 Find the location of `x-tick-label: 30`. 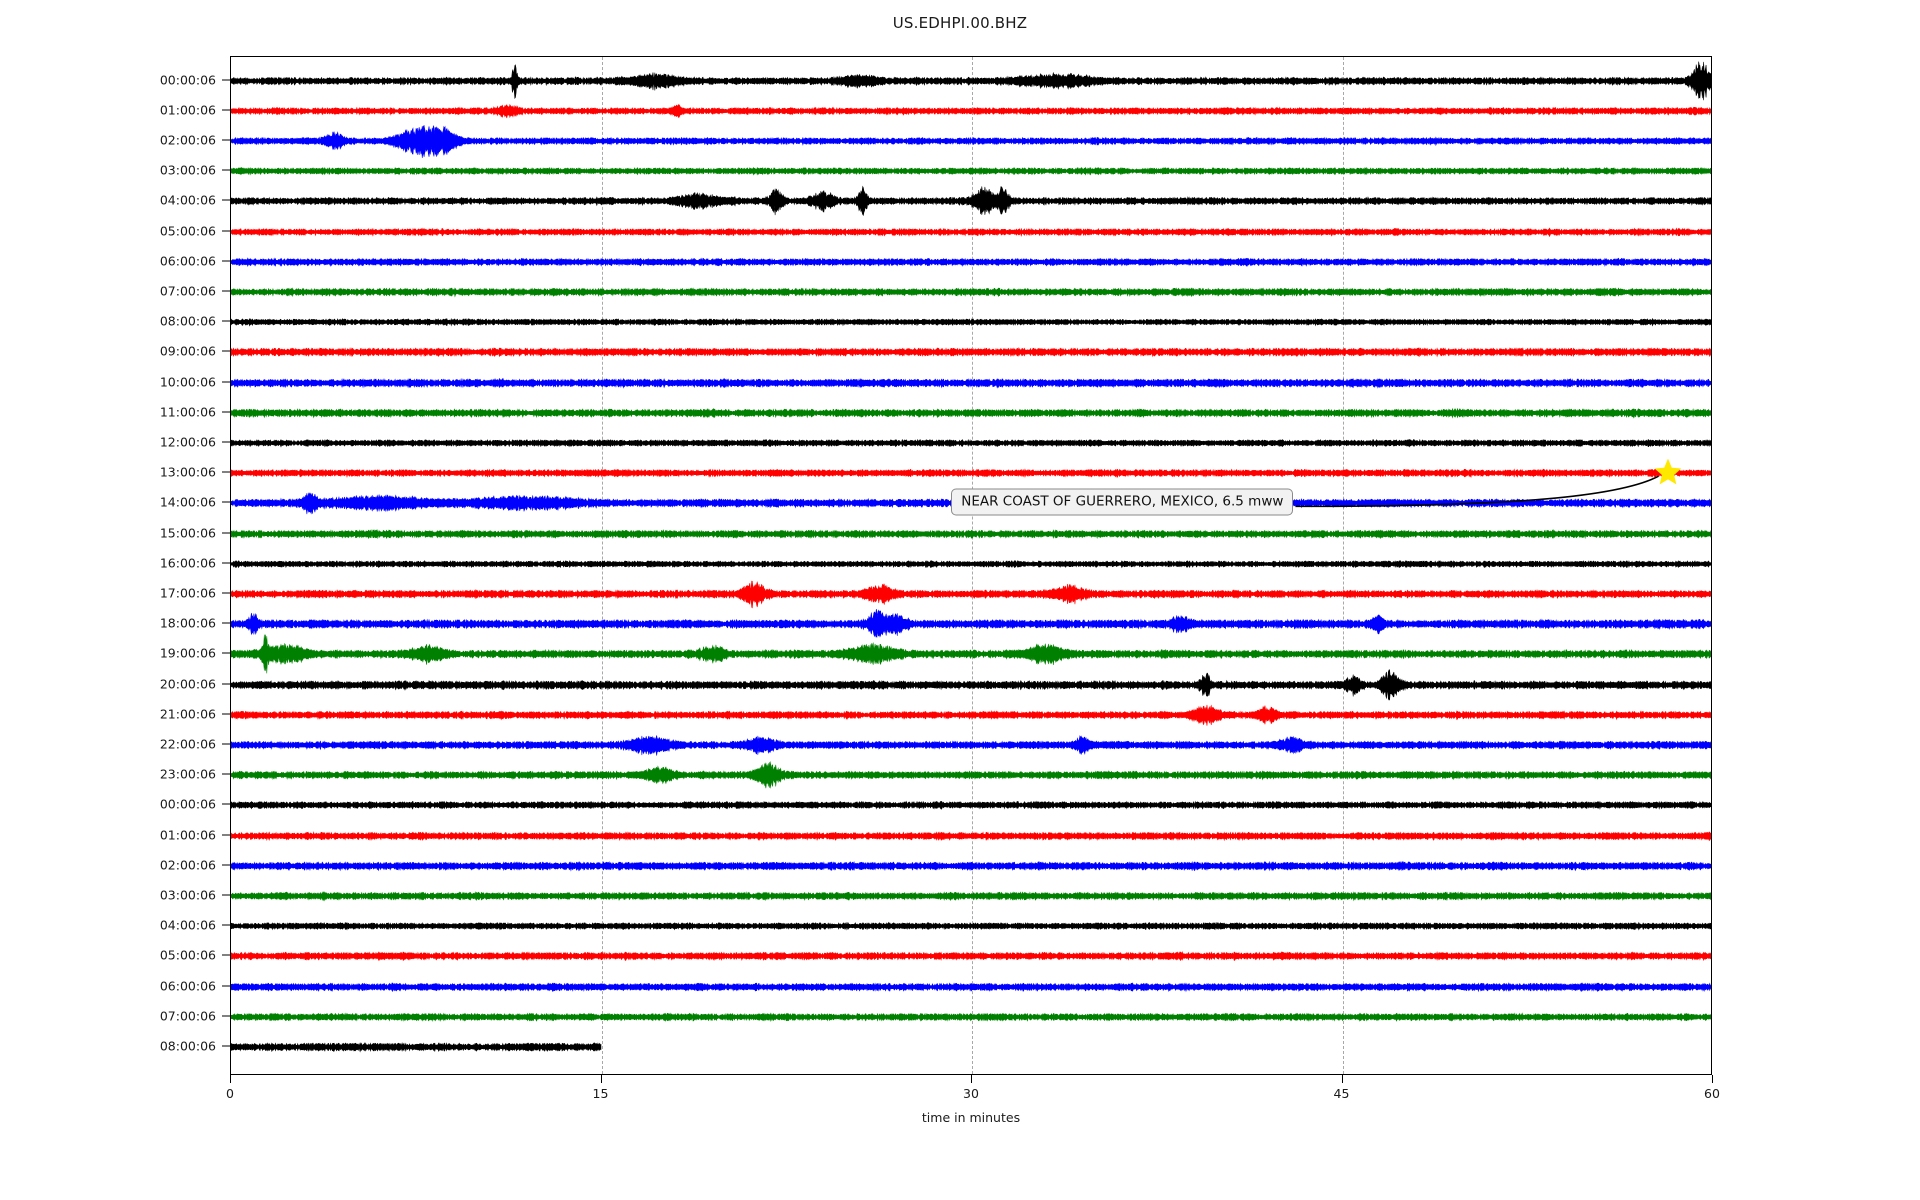

x-tick-label: 30 is located at coordinates (971, 1093).